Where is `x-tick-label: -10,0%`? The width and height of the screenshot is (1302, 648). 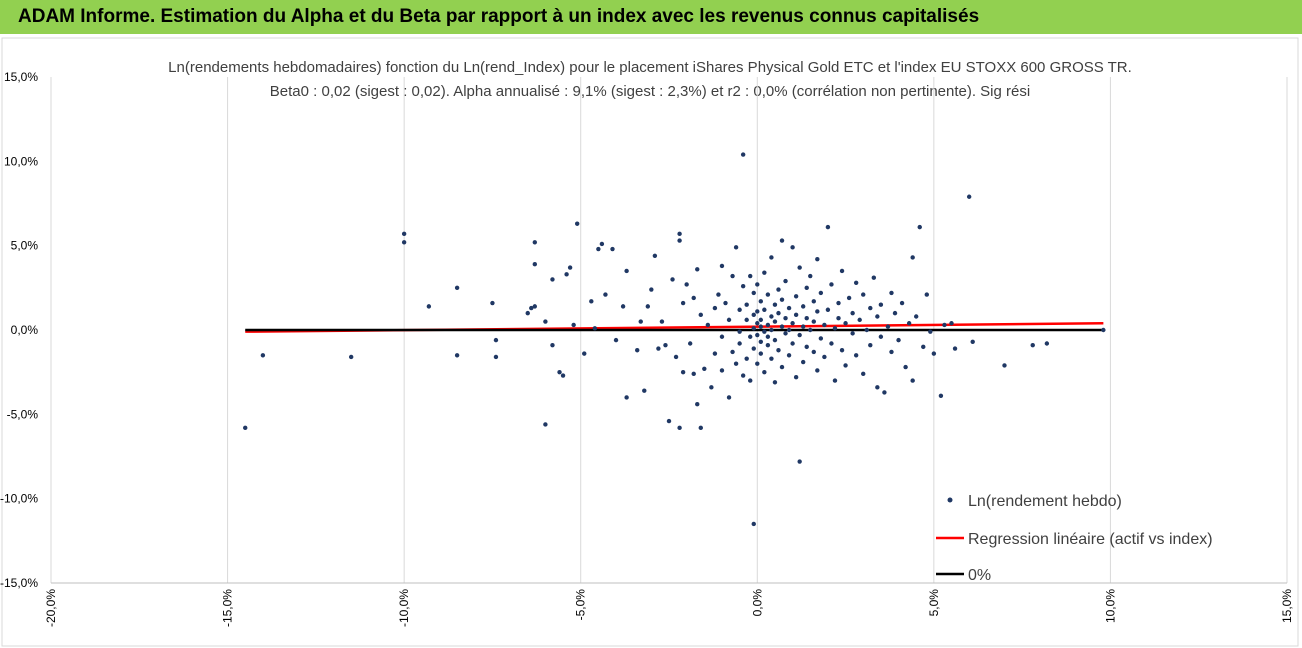
x-tick-label: -10,0% is located at coordinates (404, 608).